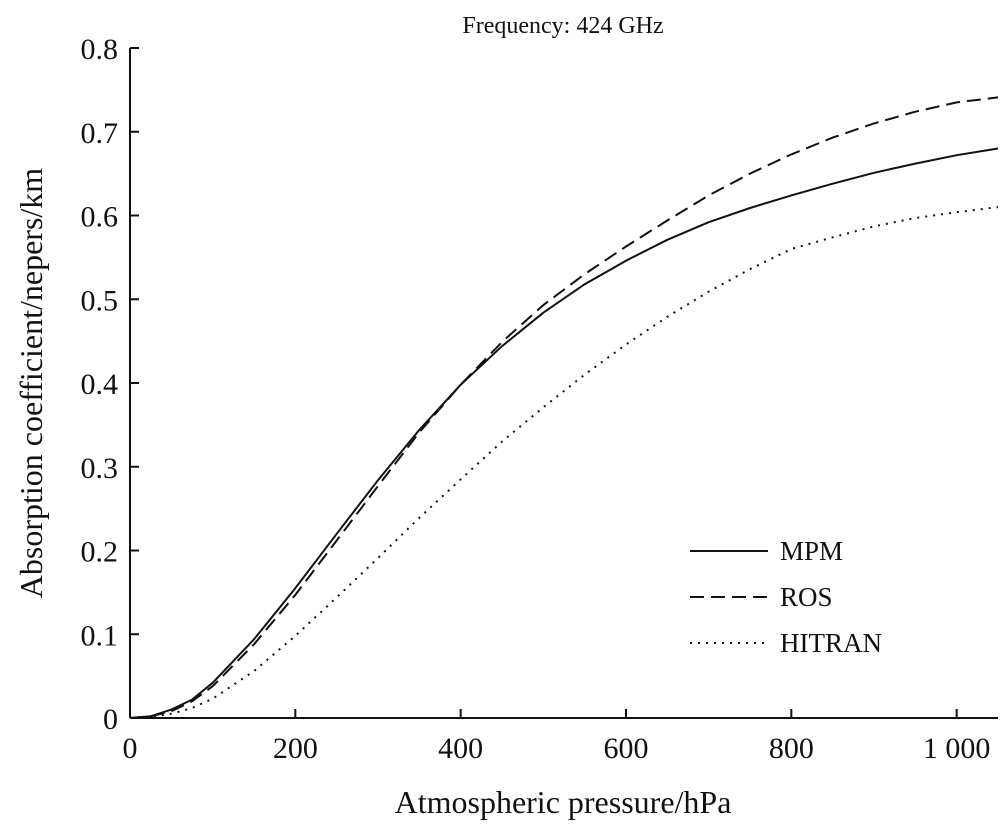 Image resolution: width=1000 pixels, height=840 pixels. I want to click on y-axis-ticks: 0 0.1 0.2 0.3 0.4 0.5 0.6 0.7 0.8, so click(110, 384).